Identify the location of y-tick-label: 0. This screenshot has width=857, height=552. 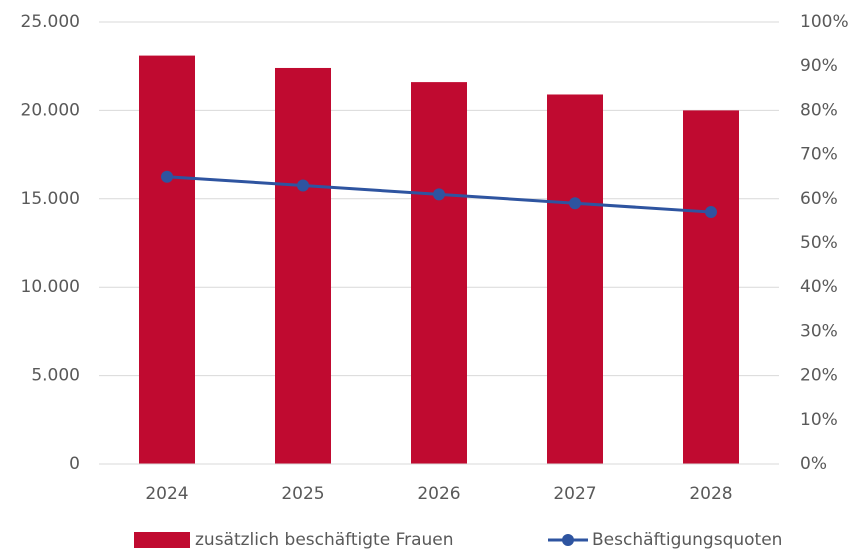
(74, 464).